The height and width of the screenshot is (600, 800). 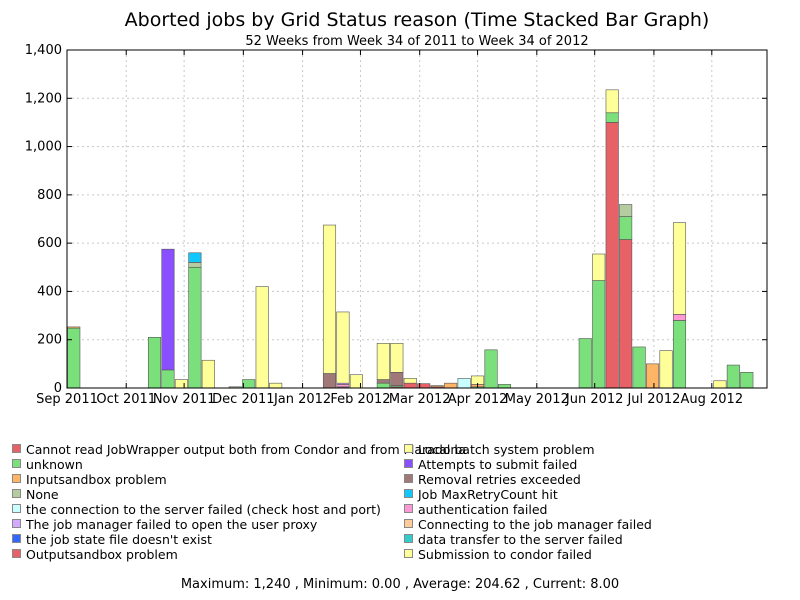 What do you see at coordinates (43, 98) in the screenshot?
I see `y-tick-label: 1,200` at bounding box center [43, 98].